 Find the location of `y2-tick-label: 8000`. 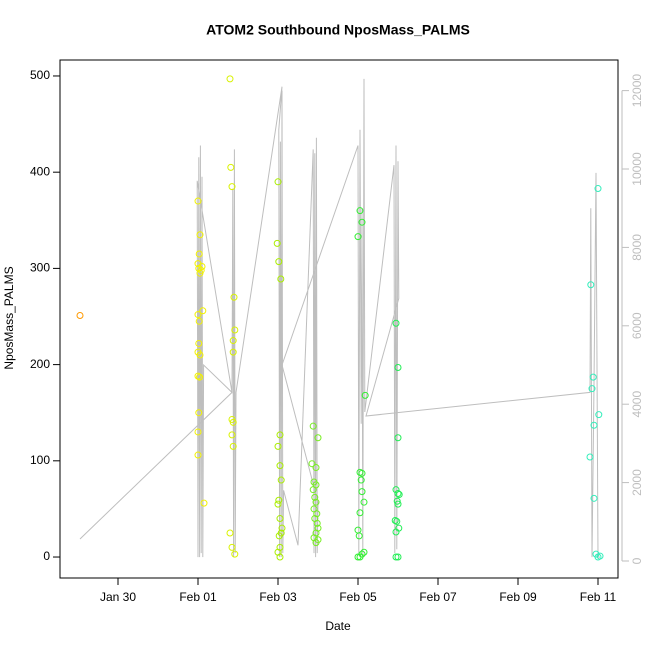

y2-tick-label: 8000 is located at coordinates (637, 247).